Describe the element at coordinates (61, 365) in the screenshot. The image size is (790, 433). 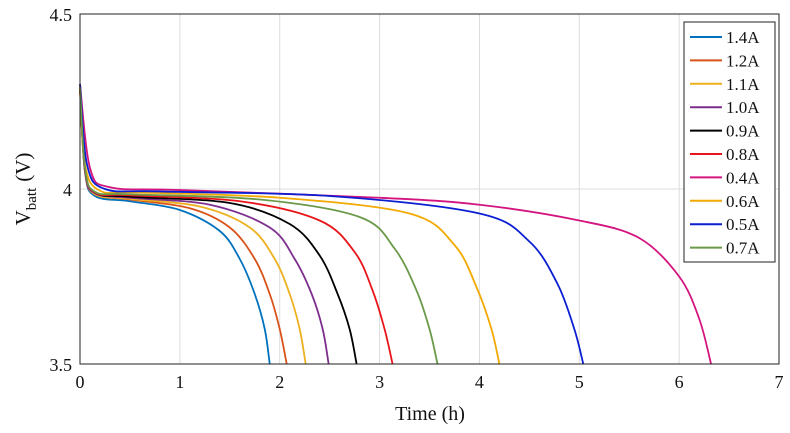
I see `y-tick-label: 3.5` at that location.